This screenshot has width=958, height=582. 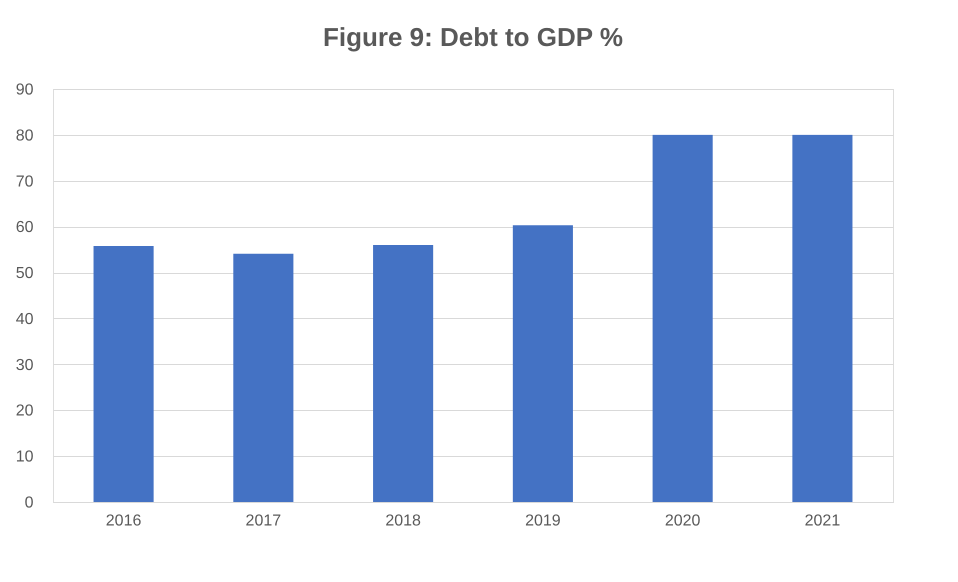 What do you see at coordinates (29, 503) in the screenshot?
I see `y-tick-label: 0` at bounding box center [29, 503].